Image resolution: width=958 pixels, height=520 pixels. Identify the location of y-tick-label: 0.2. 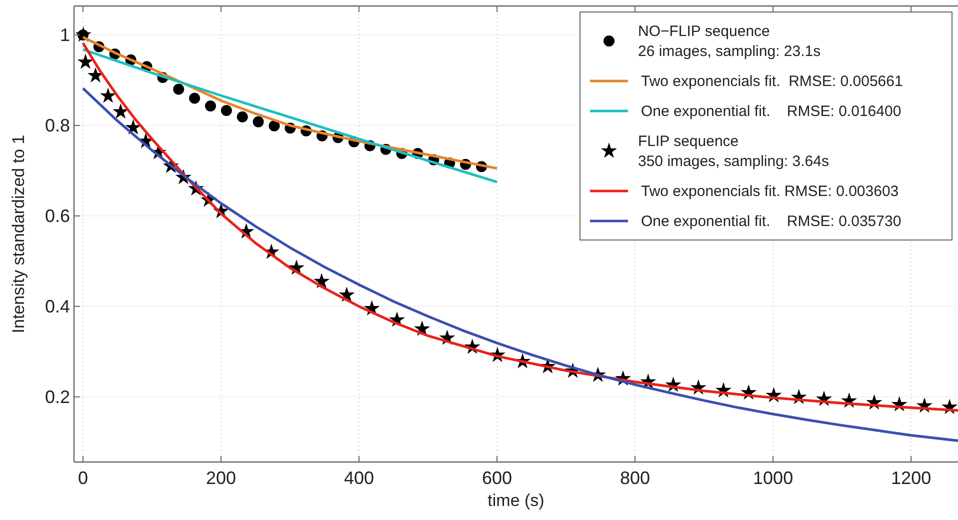
(57, 396).